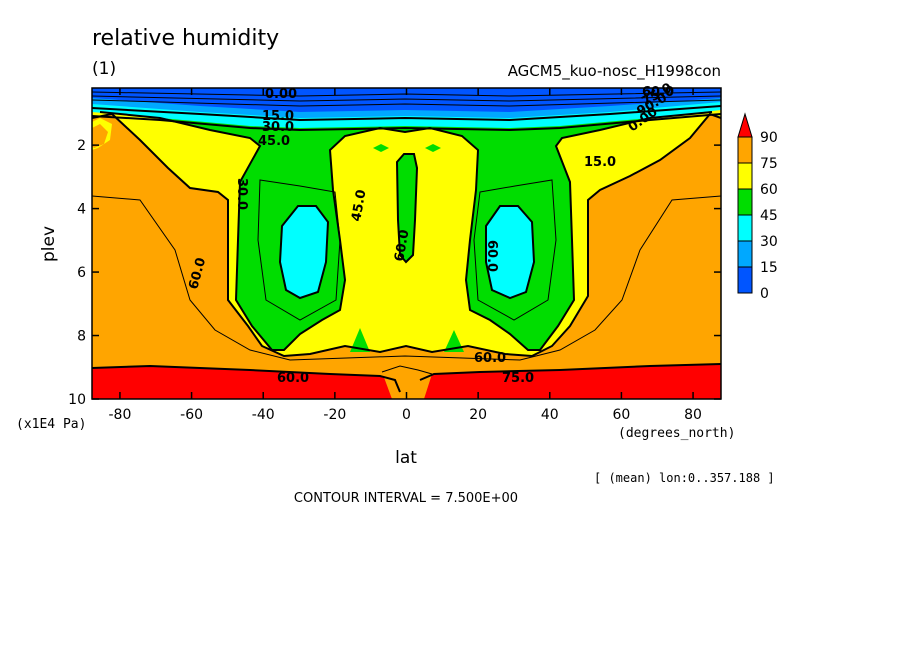 Image resolution: width=904 pixels, height=659 pixels. What do you see at coordinates (769, 216) in the screenshot?
I see `colorbar-label: 45` at bounding box center [769, 216].